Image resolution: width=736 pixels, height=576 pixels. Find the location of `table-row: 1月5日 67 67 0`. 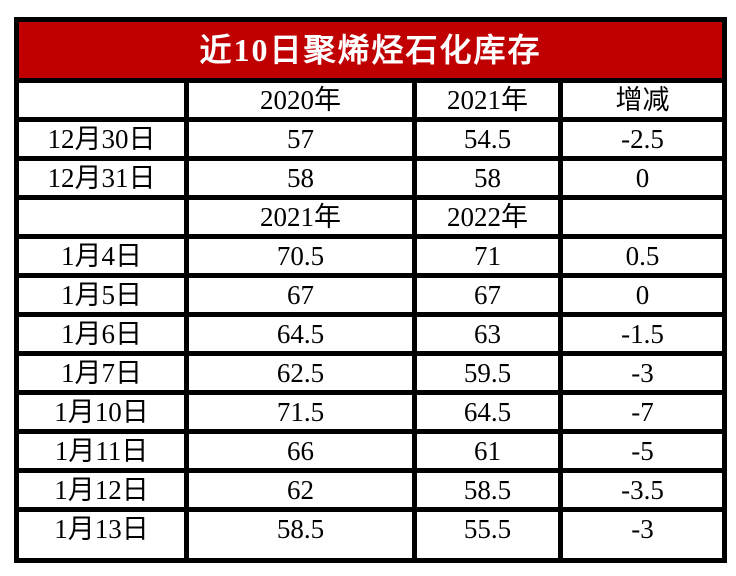

table-row: 1月5日 67 67 0 is located at coordinates (371, 295).